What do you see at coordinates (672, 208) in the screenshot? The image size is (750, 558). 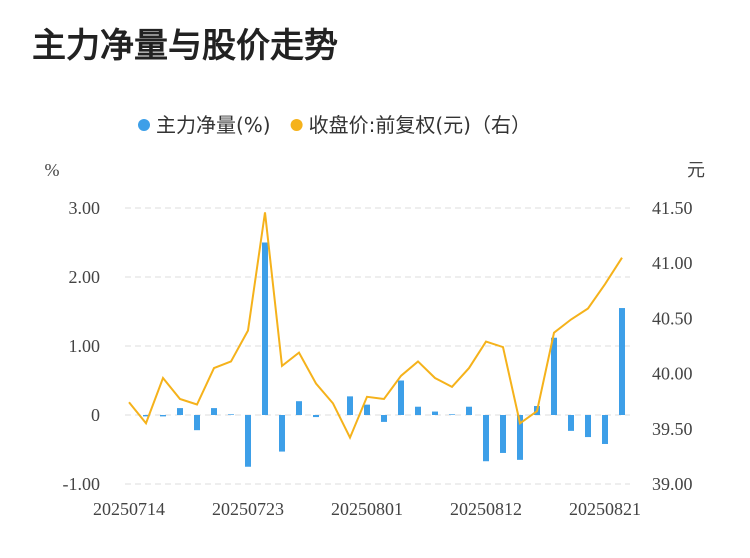 I see `y2-tick-label: 41.50` at bounding box center [672, 208].